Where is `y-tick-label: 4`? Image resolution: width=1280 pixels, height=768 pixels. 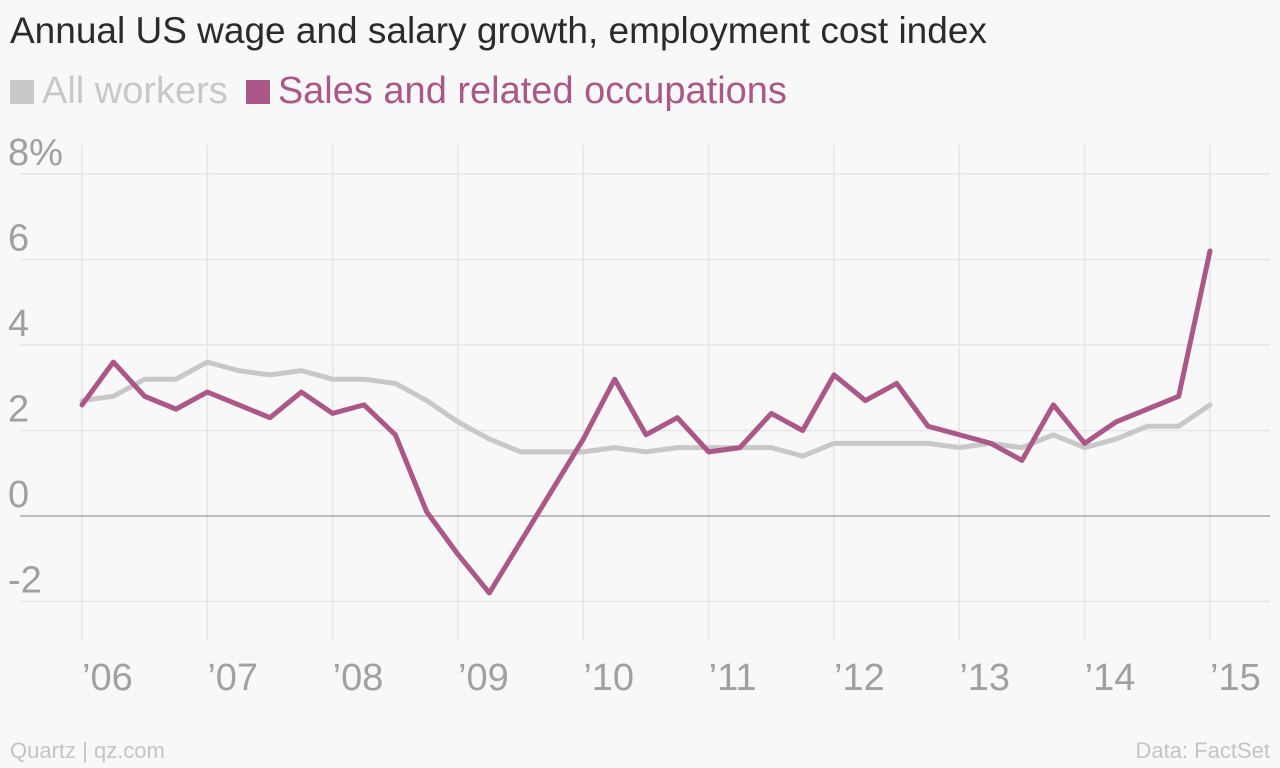 y-tick-label: 4 is located at coordinates (18, 324).